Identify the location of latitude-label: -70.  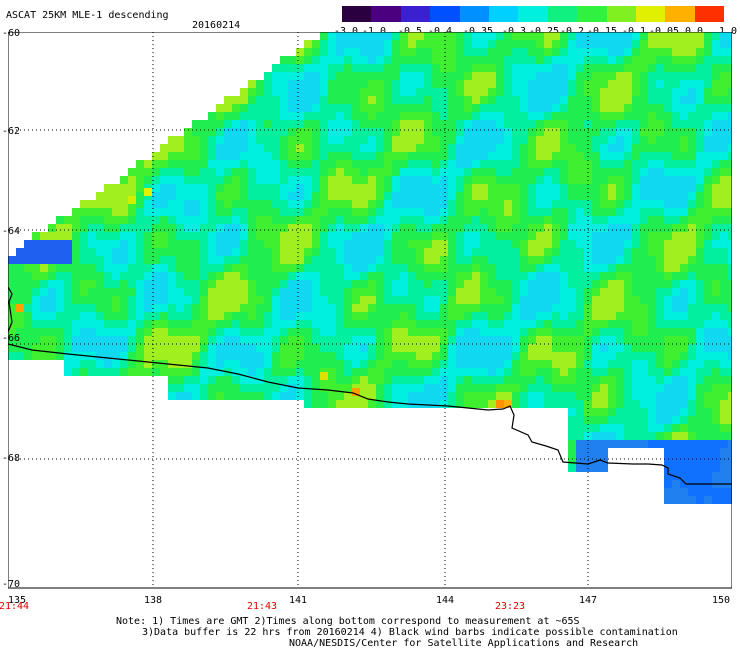
(11, 584).